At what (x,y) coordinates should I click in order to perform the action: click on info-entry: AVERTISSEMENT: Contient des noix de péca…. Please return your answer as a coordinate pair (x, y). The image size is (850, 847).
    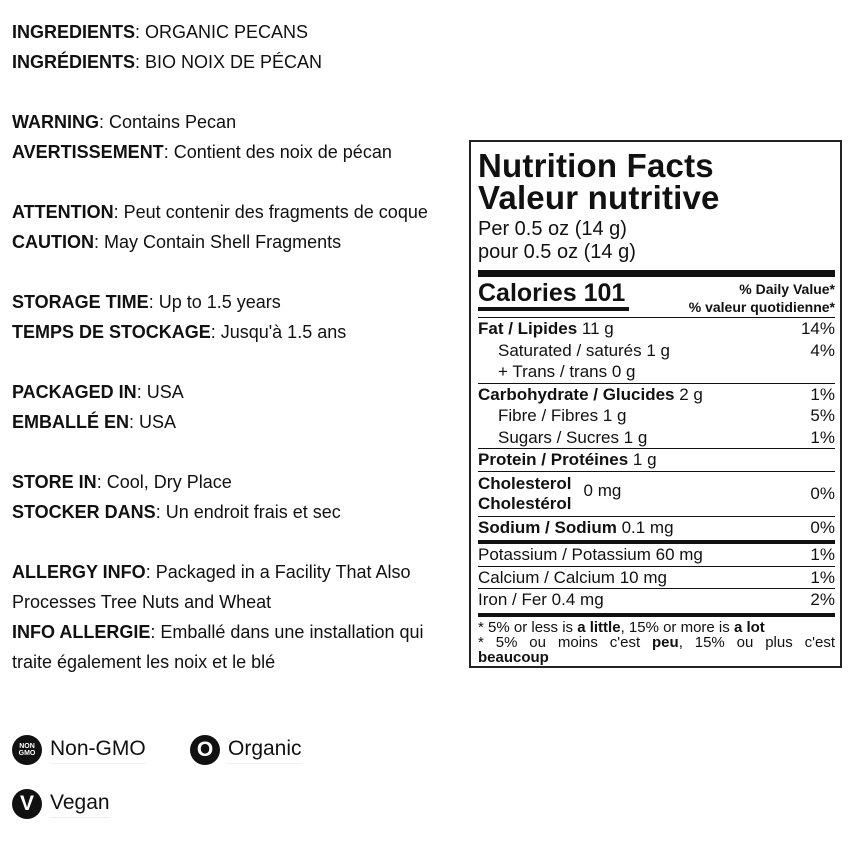
    Looking at the image, I should click on (238, 152).